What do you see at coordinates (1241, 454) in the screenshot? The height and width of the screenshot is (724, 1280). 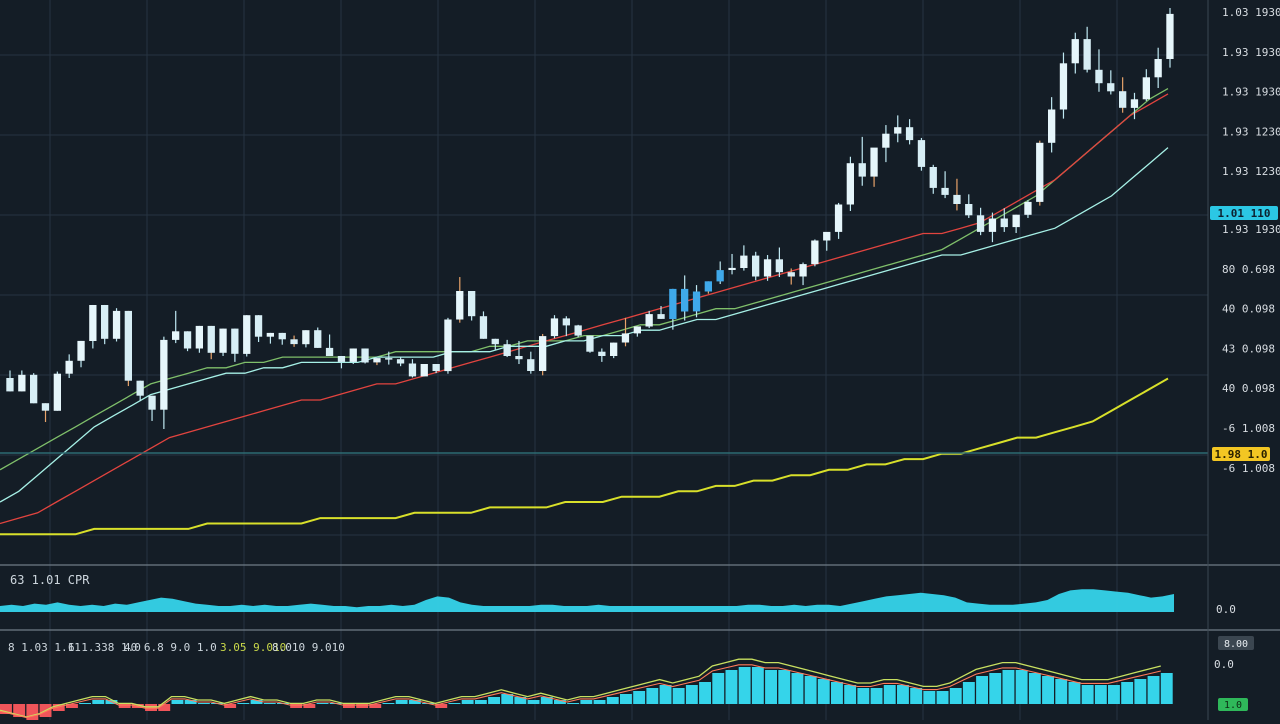 I see `level-price-tag-text: 1.98 1.0` at bounding box center [1241, 454].